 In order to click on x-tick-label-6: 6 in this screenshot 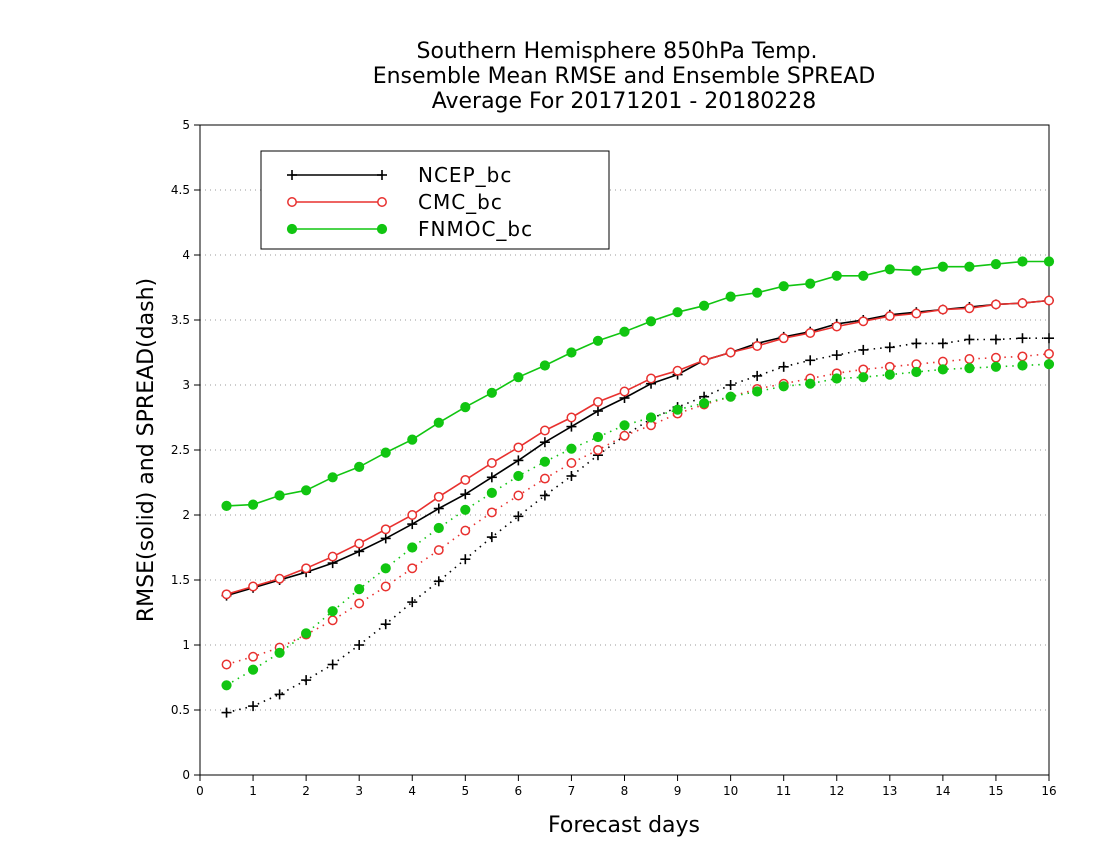, I will do `click(519, 791)`.